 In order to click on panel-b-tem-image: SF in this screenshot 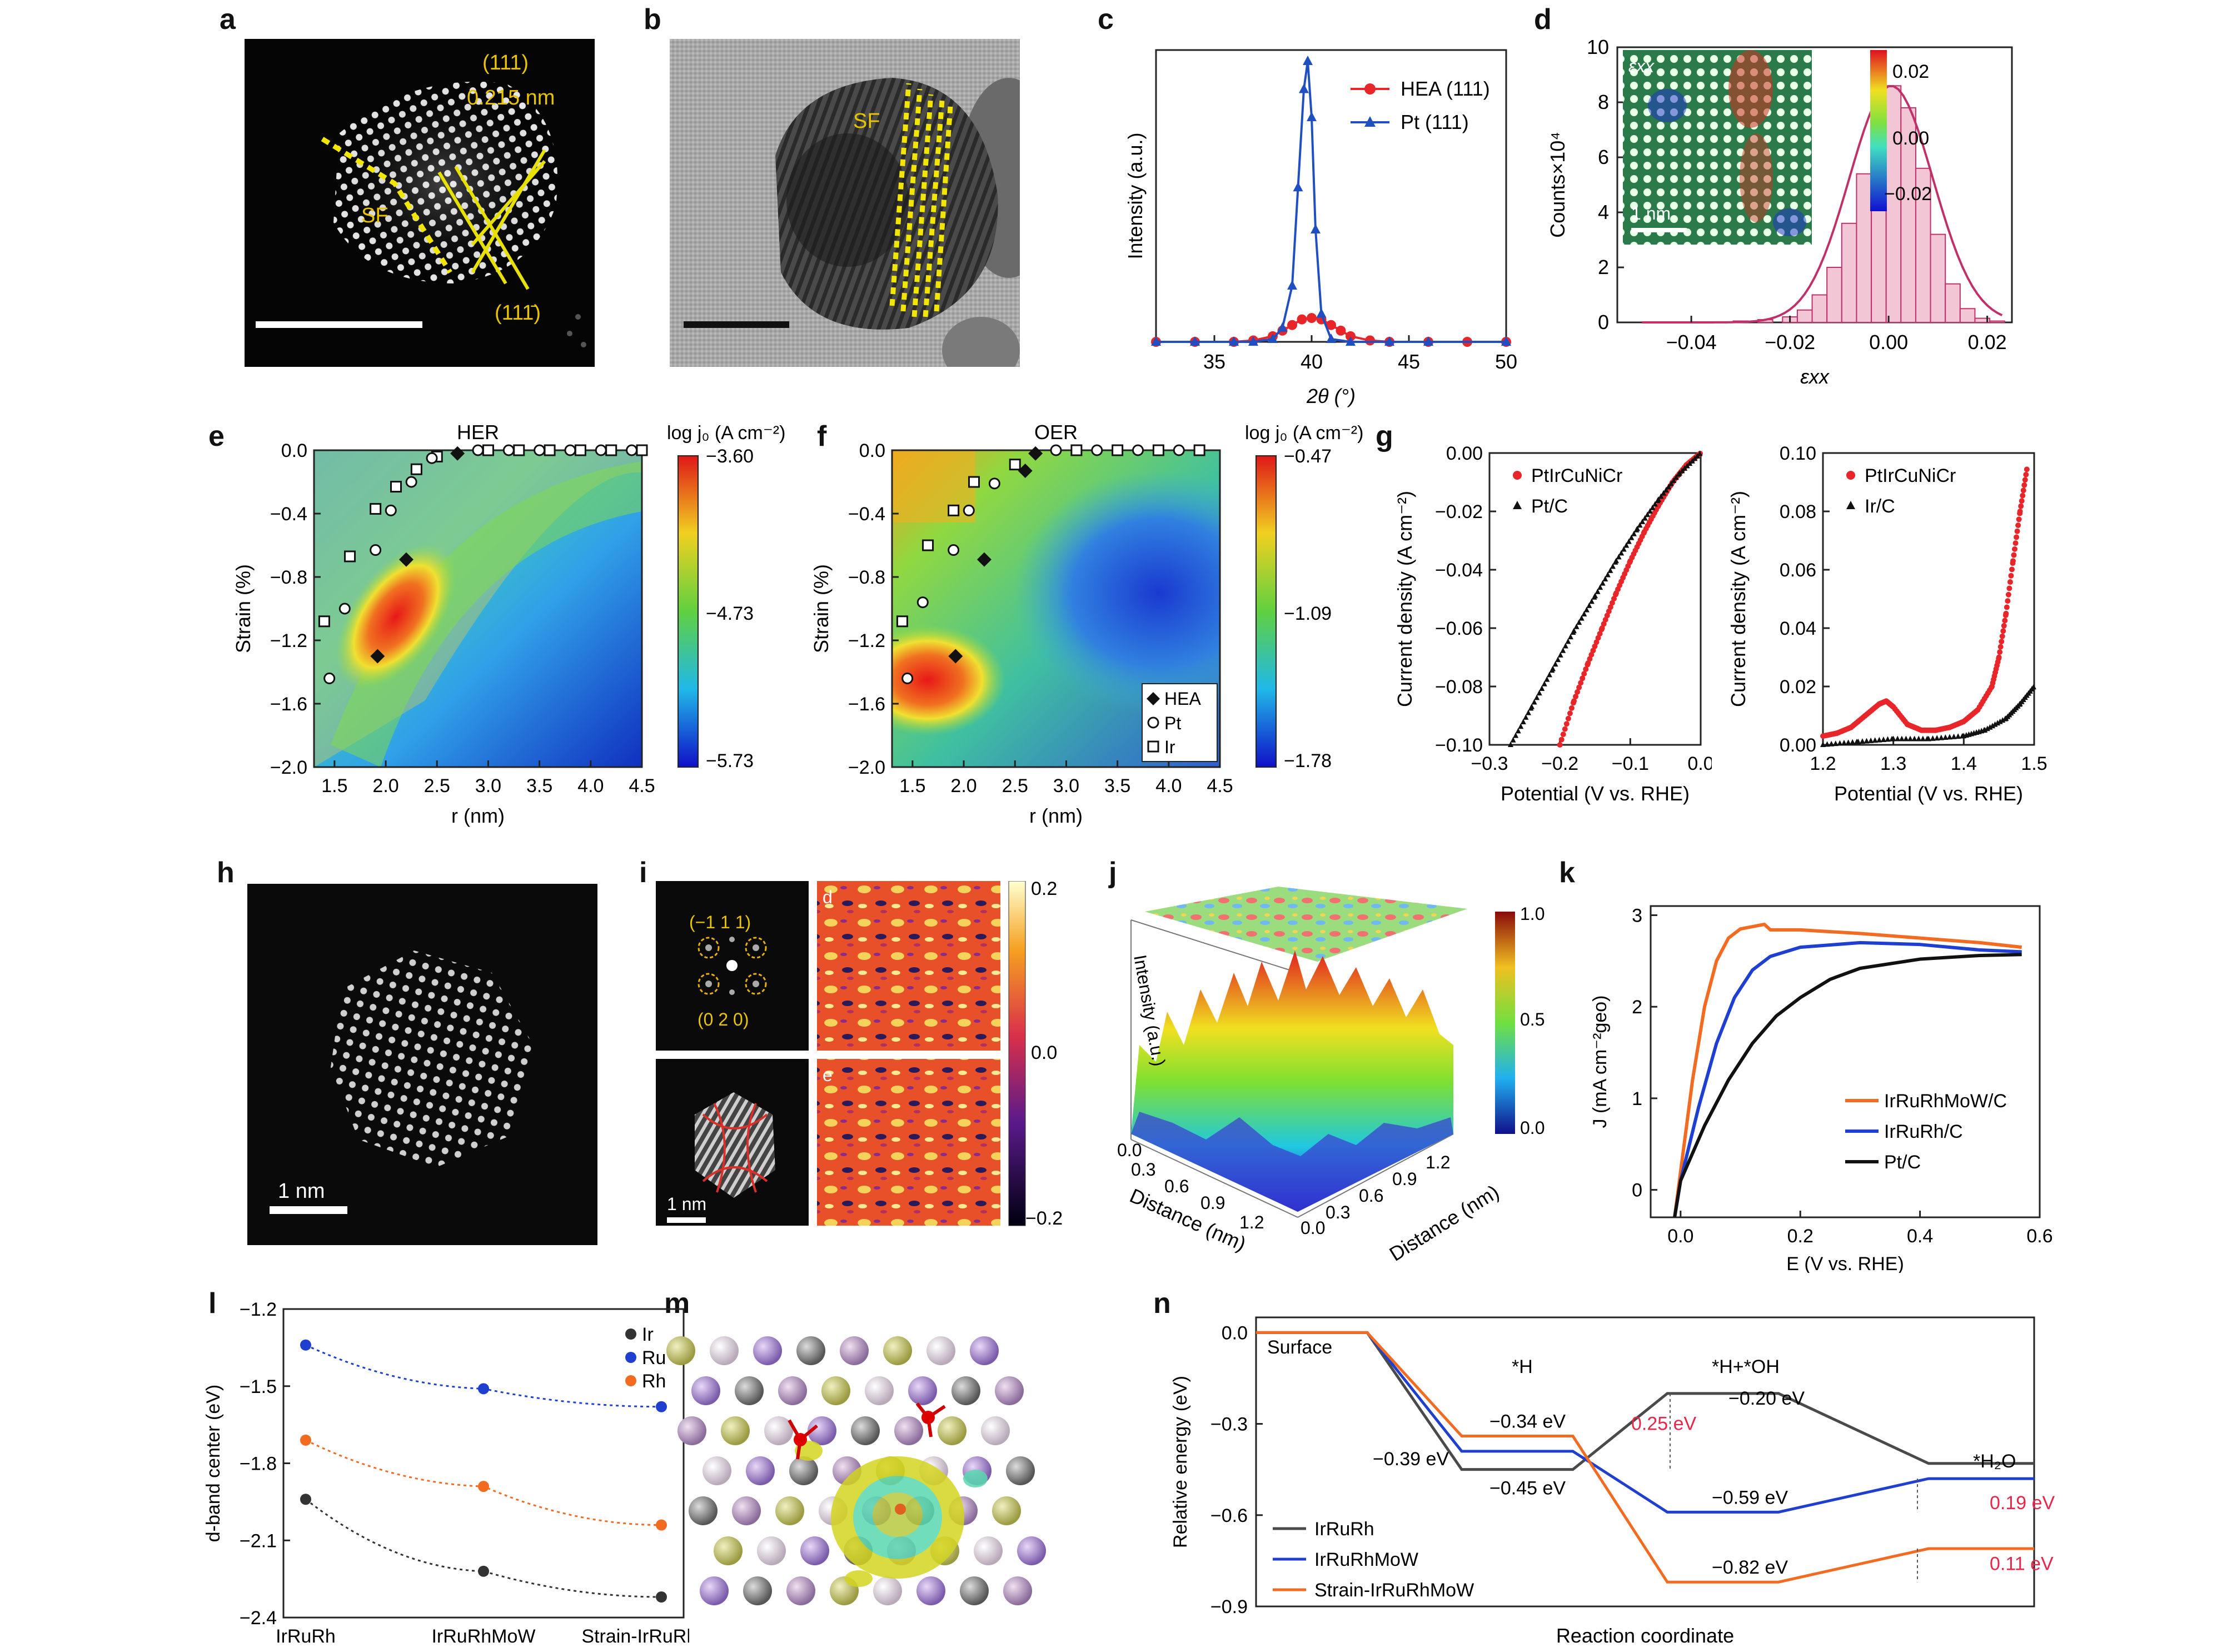, I will do `click(845, 203)`.